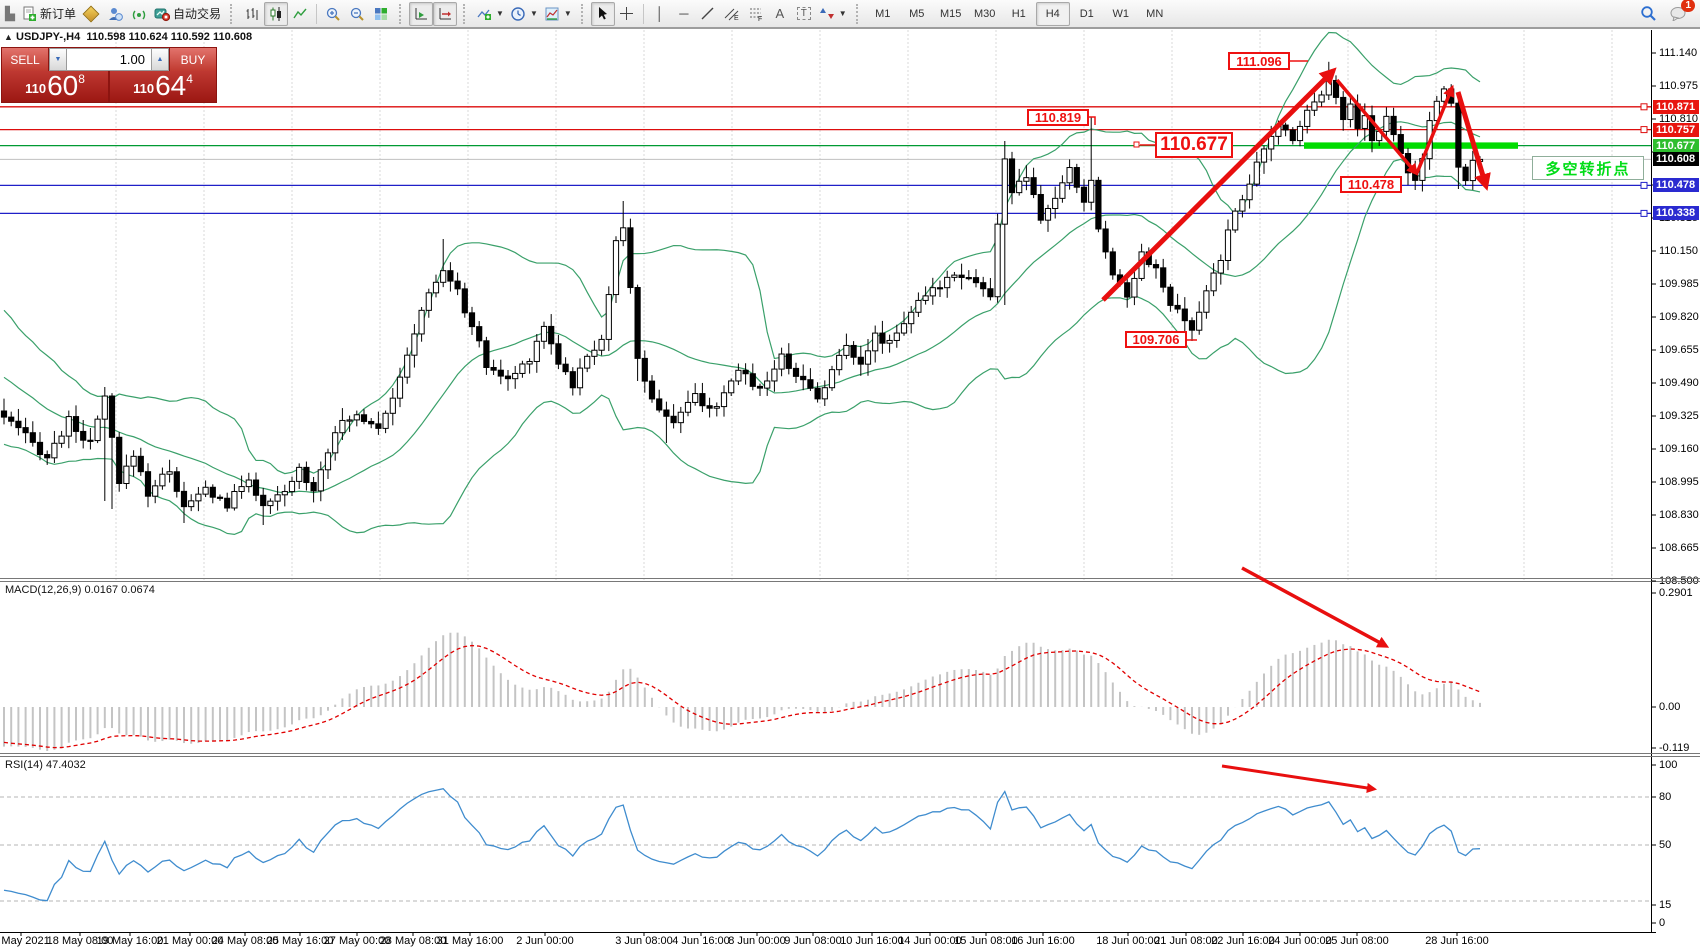 The height and width of the screenshot is (949, 1700). What do you see at coordinates (8, 37) in the screenshot?
I see `one-click-collapse-icon: ▲` at bounding box center [8, 37].